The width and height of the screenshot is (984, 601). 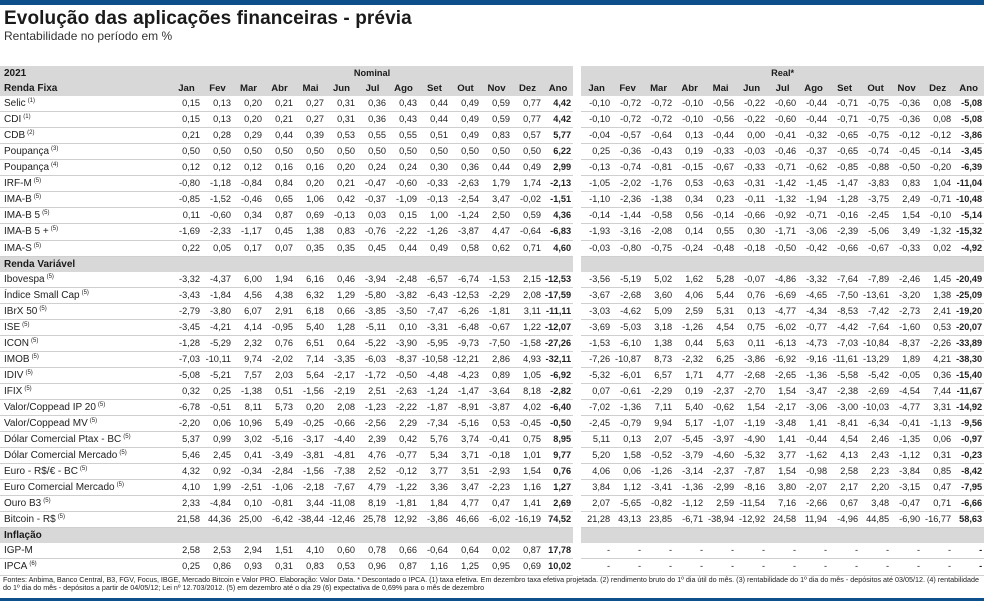 I want to click on nominal-value: 8,11, so click(x=248, y=408).